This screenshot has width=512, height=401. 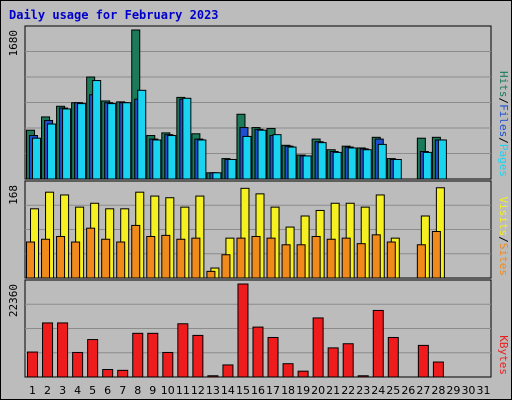 I want to click on legend-label-pages: Pages, so click(x=503, y=160).